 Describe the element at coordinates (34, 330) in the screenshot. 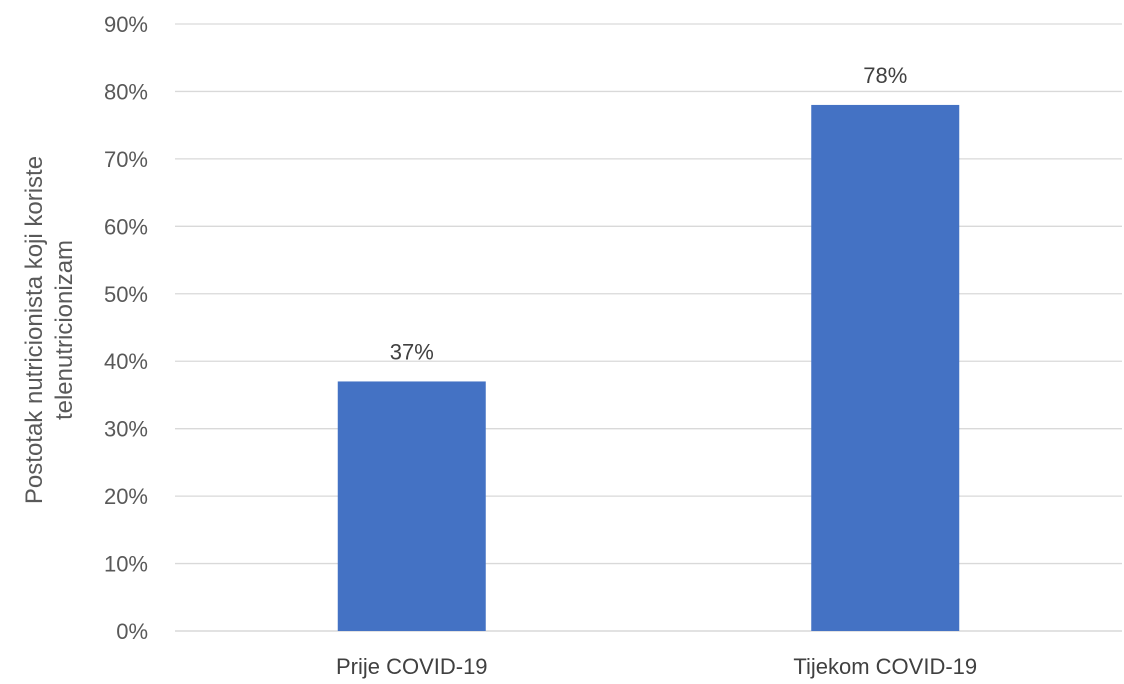

I see `y-axis-title-line-1: Postotak nutricionista koji koriste` at that location.